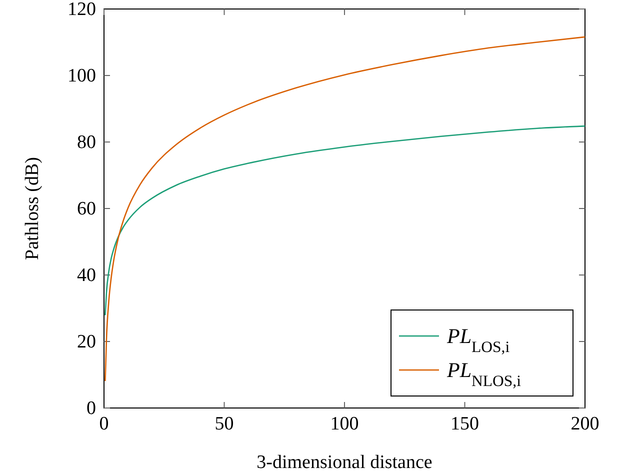 Image resolution: width=624 pixels, height=476 pixels. Describe the element at coordinates (344, 462) in the screenshot. I see `x-axis-title: 3-dimensional distance` at that location.